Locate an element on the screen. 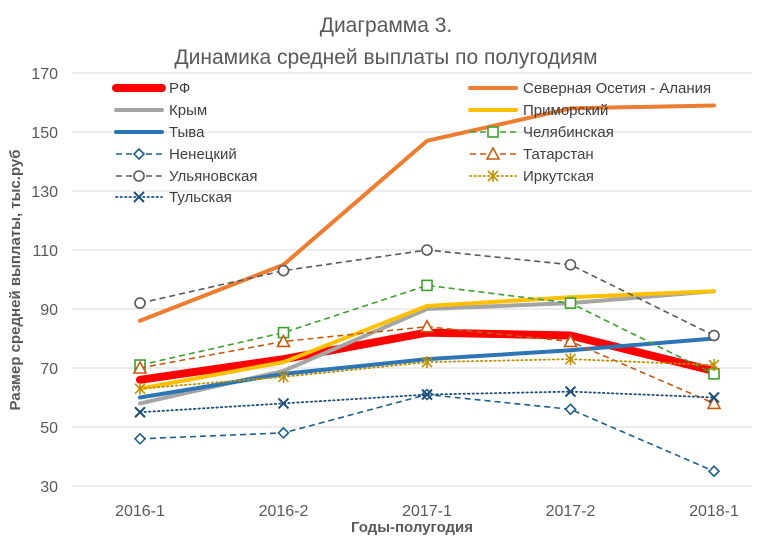 Image resolution: width=772 pixels, height=543 pixels. y-tick-label: 50 is located at coordinates (49, 428).